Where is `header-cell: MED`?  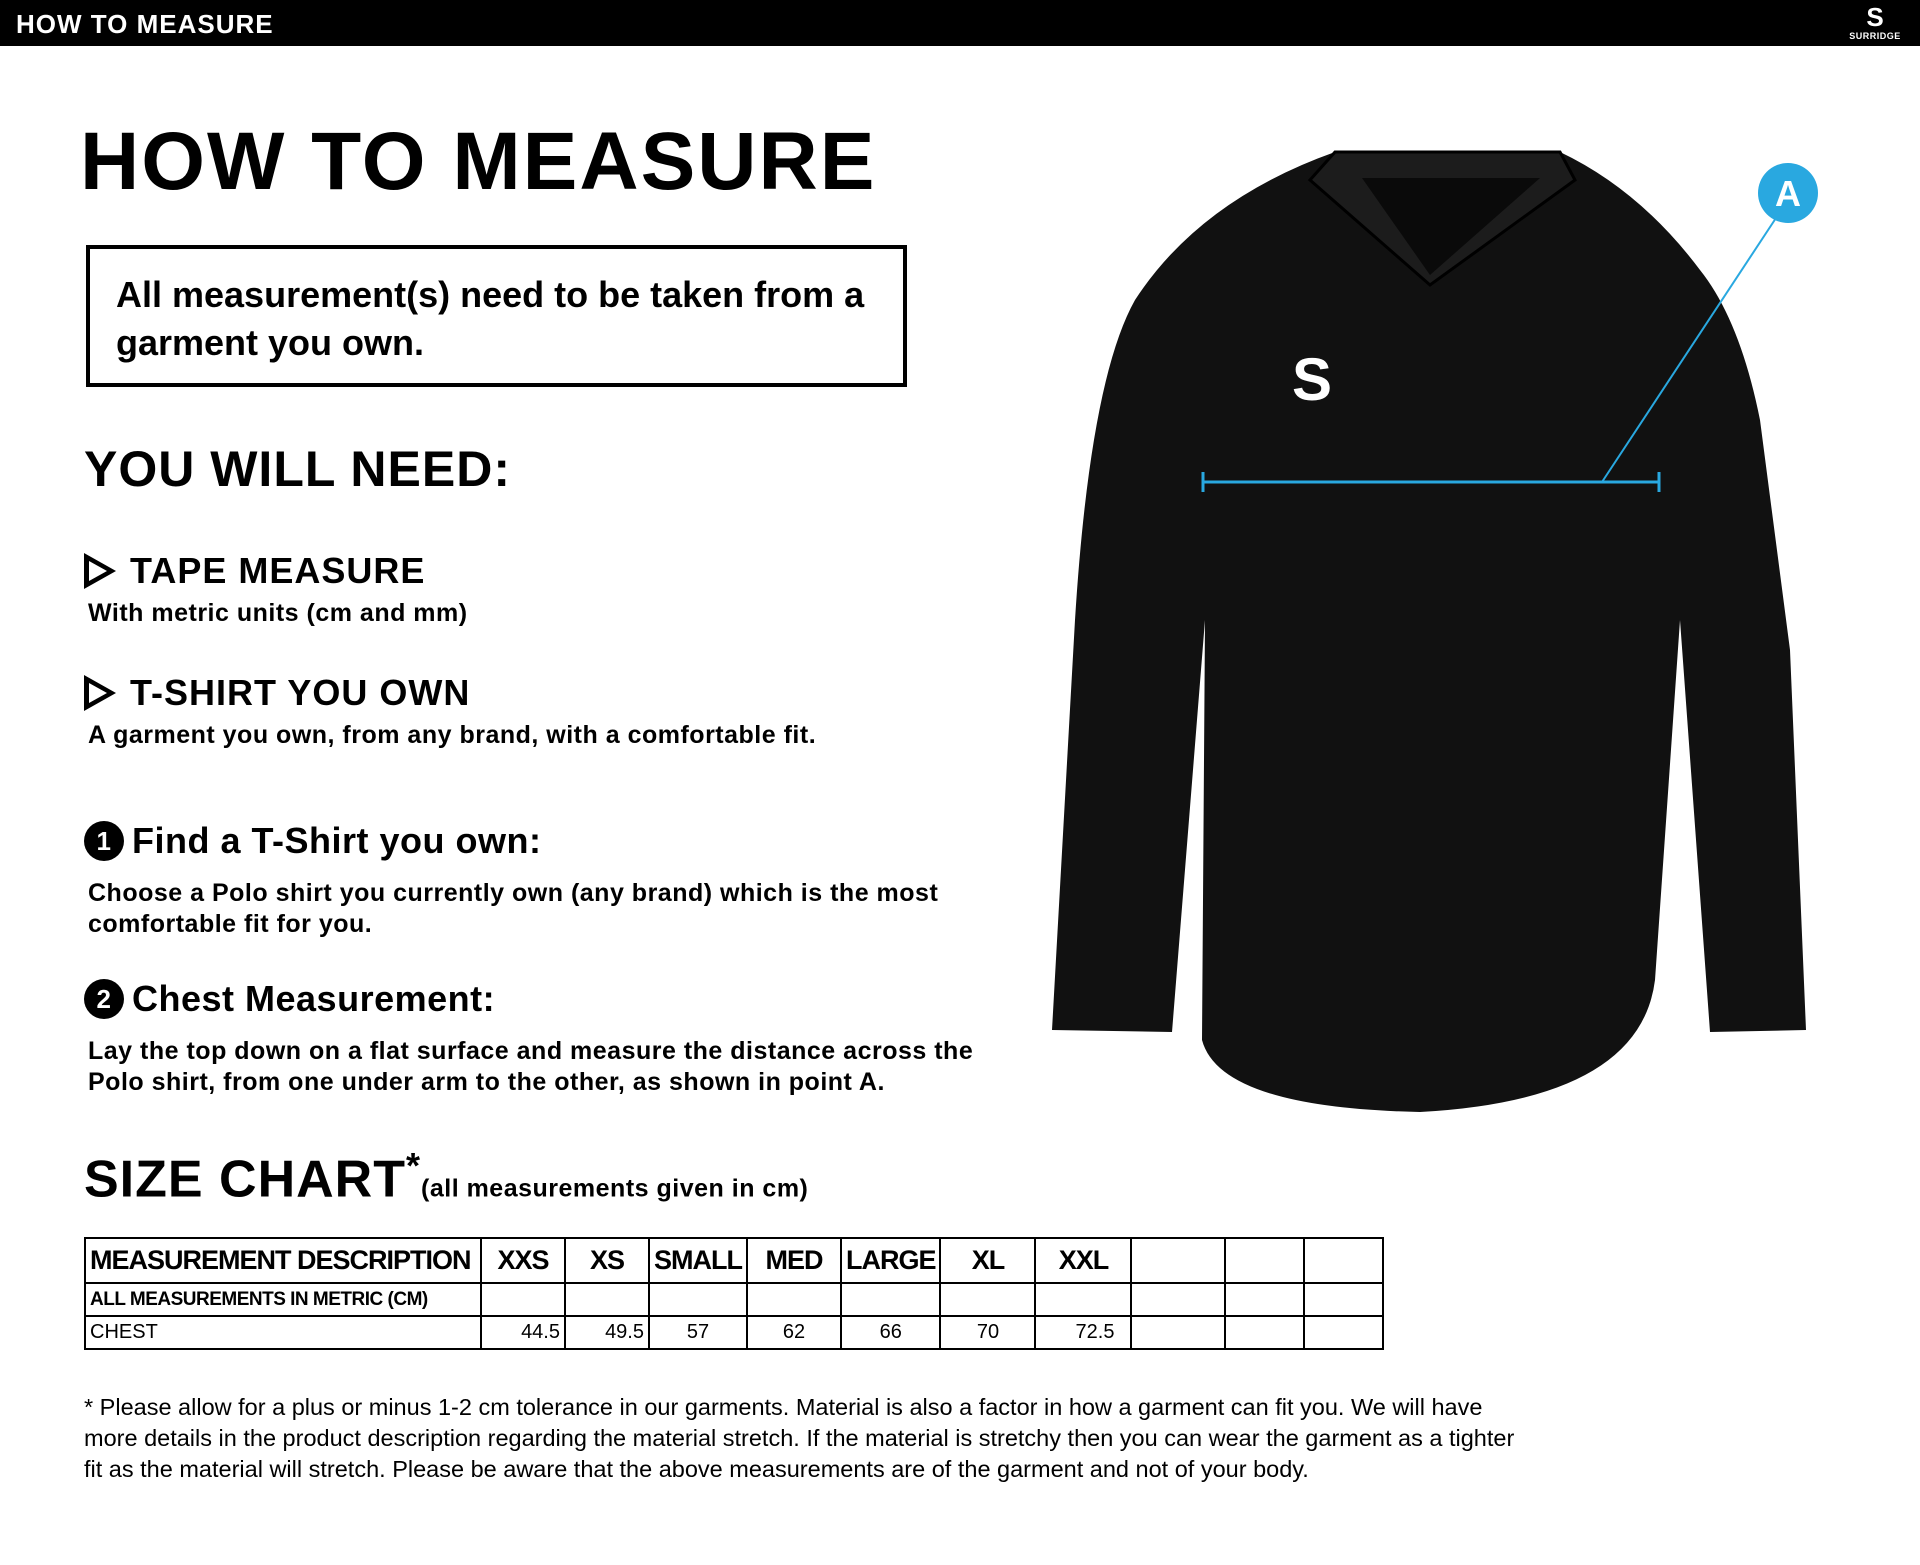
header-cell: MED is located at coordinates (793, 1260).